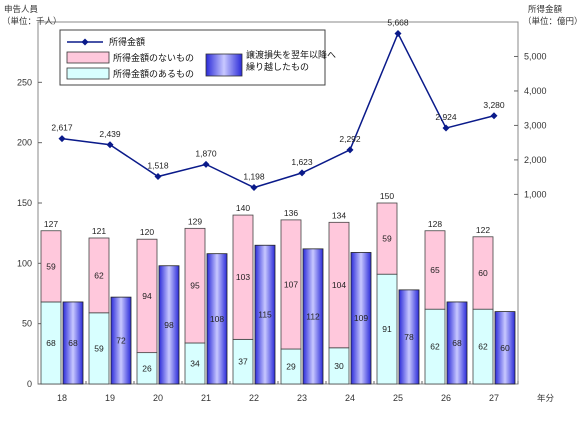 The image size is (580, 421). What do you see at coordinates (147, 232) in the screenshot?
I see `label-stack-total: 120` at bounding box center [147, 232].